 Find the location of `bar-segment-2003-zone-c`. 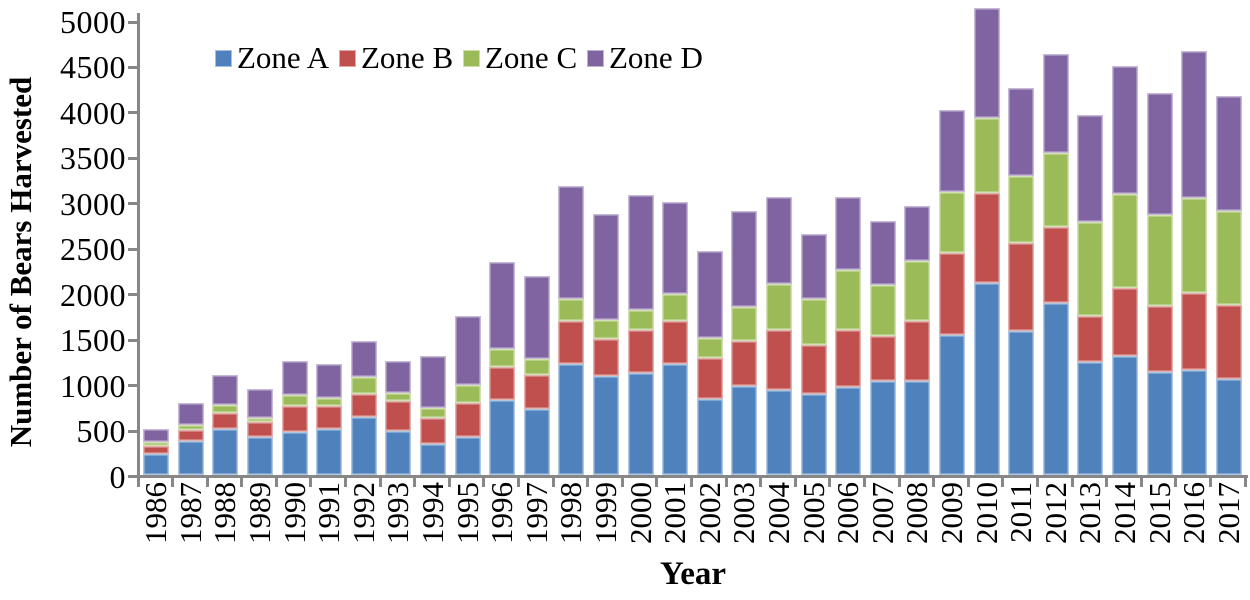

bar-segment-2003-zone-c is located at coordinates (744, 324).